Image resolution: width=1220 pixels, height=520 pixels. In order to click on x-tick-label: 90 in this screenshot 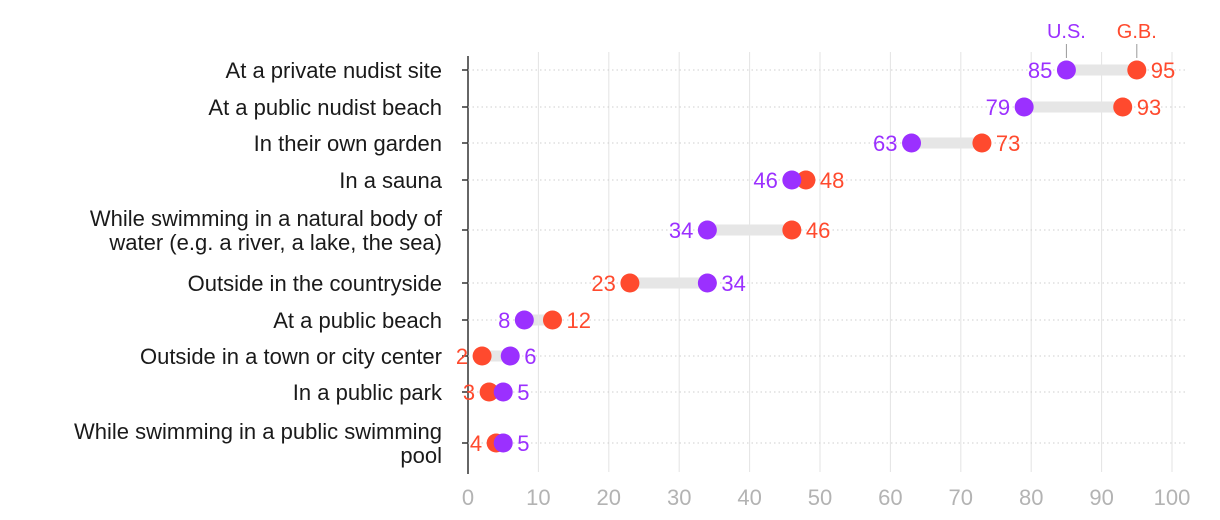, I will do `click(1101, 497)`.